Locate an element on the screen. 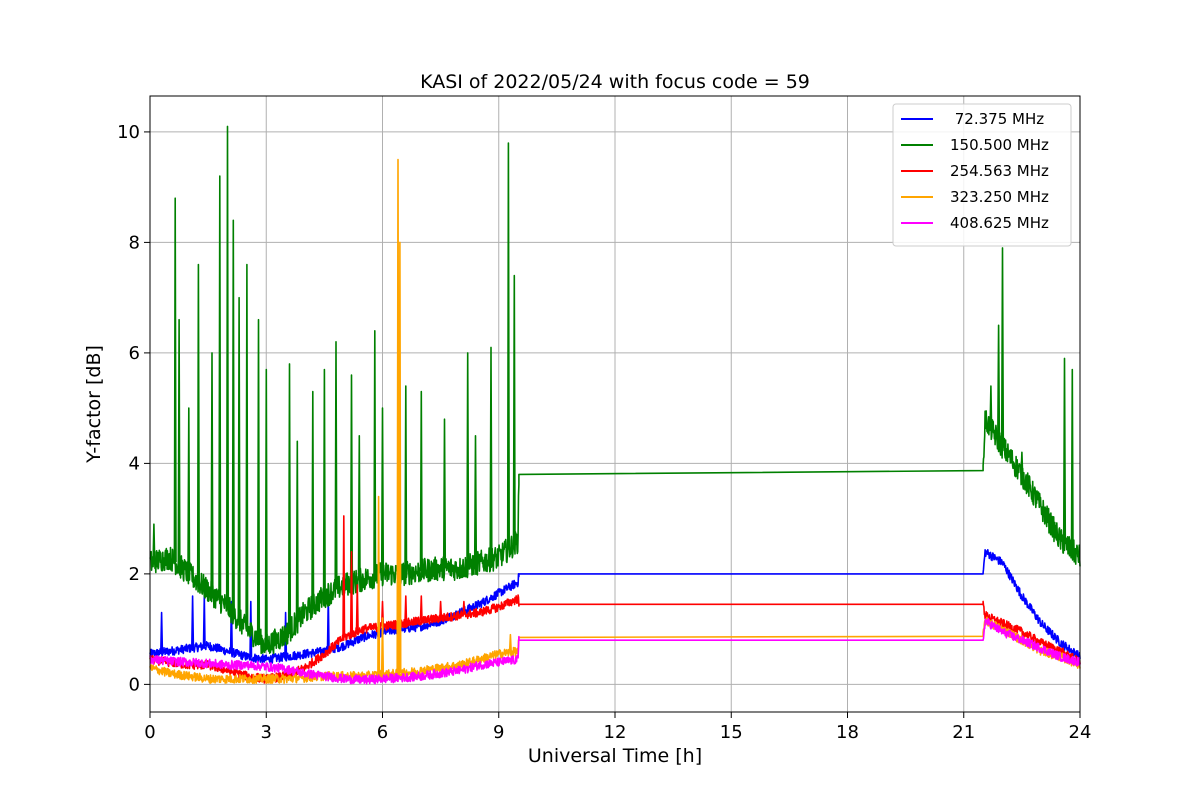 Image resolution: width=1200 pixels, height=800 pixels. y-axis-label: Y-factor [dB] is located at coordinates (94, 404).